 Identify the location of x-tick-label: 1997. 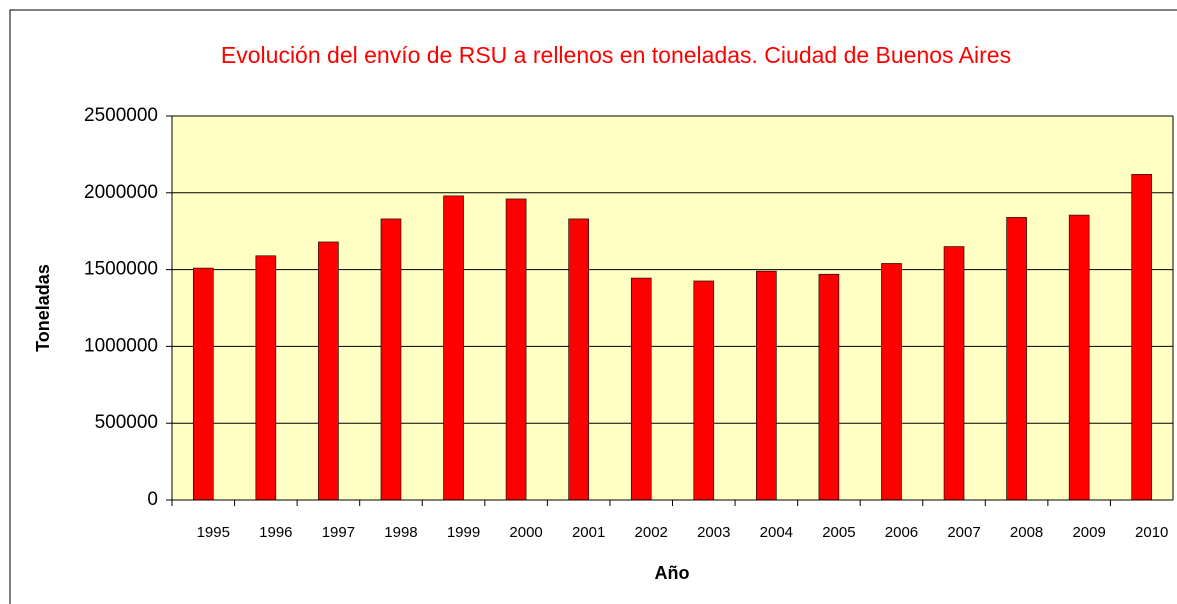
(338, 532).